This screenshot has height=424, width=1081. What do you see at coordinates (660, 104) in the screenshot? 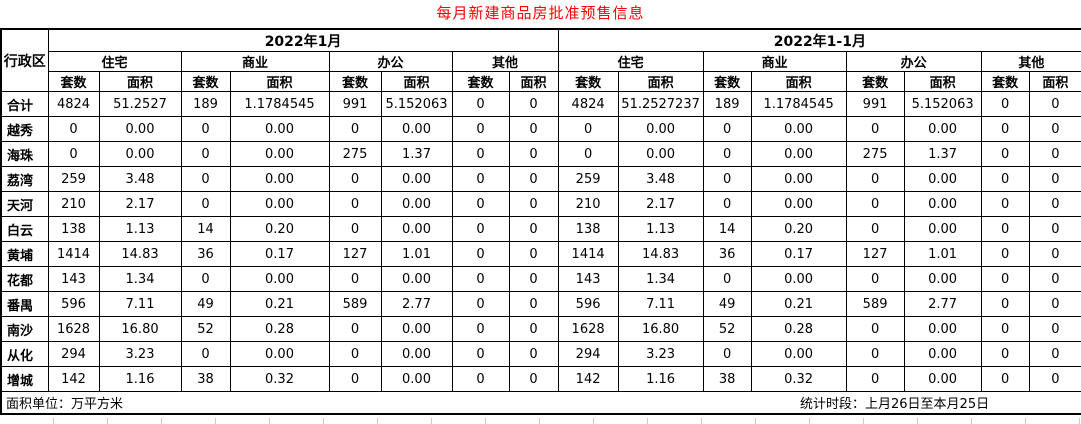
I see `table-cell: 51.2527237` at bounding box center [660, 104].